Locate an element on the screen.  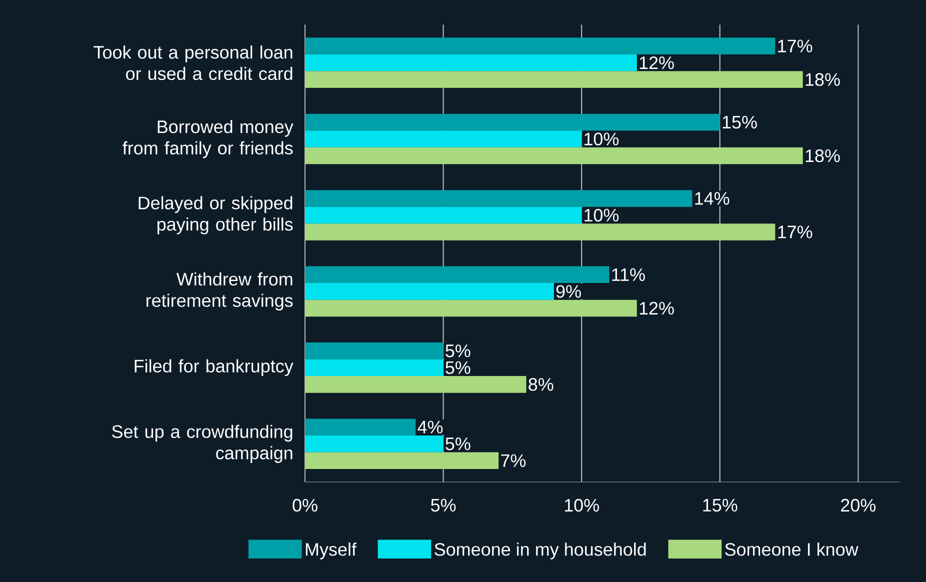
y-tick-label: Borrowed money from family or friends is located at coordinates (208, 139).